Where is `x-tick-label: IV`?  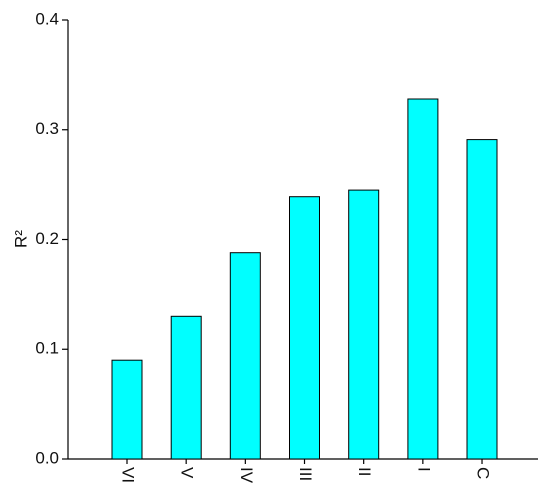
x-tick-label: IV is located at coordinates (246, 475).